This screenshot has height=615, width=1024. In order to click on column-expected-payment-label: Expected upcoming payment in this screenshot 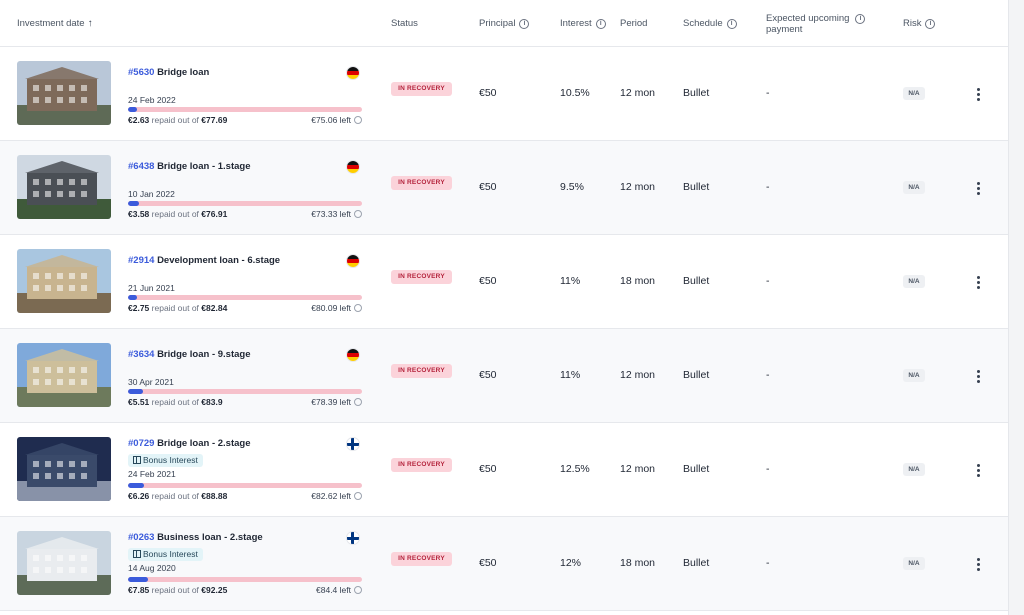, I will do `click(807, 24)`.